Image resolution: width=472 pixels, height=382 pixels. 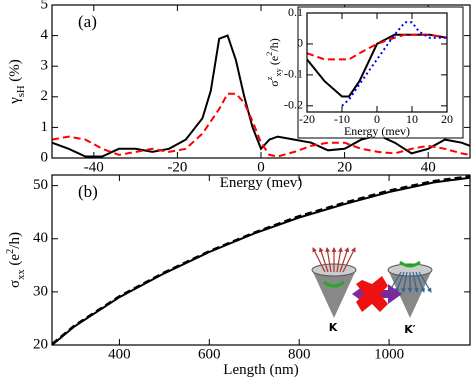 I want to click on inset-frame, so click(x=380, y=72).